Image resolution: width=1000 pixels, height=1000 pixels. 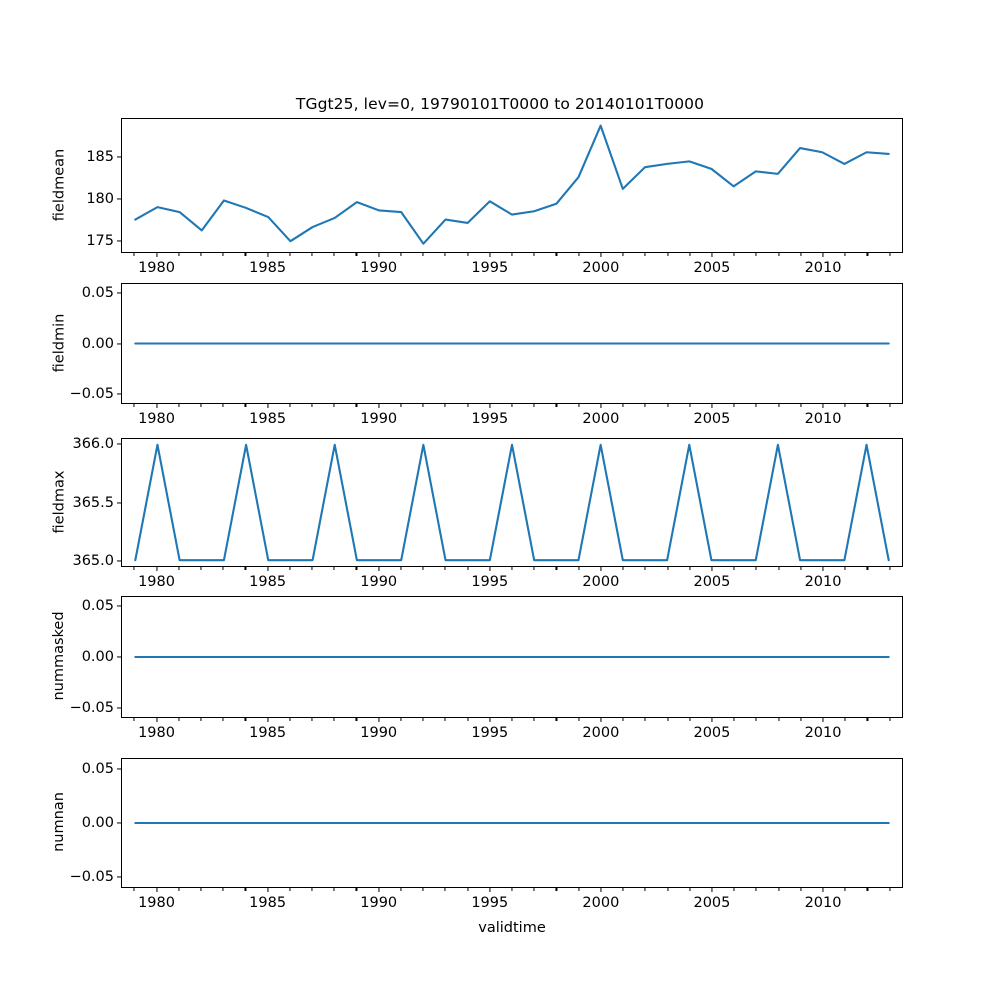 I want to click on y-tick-label-fieldmin: 0.00, so click(x=97, y=343).